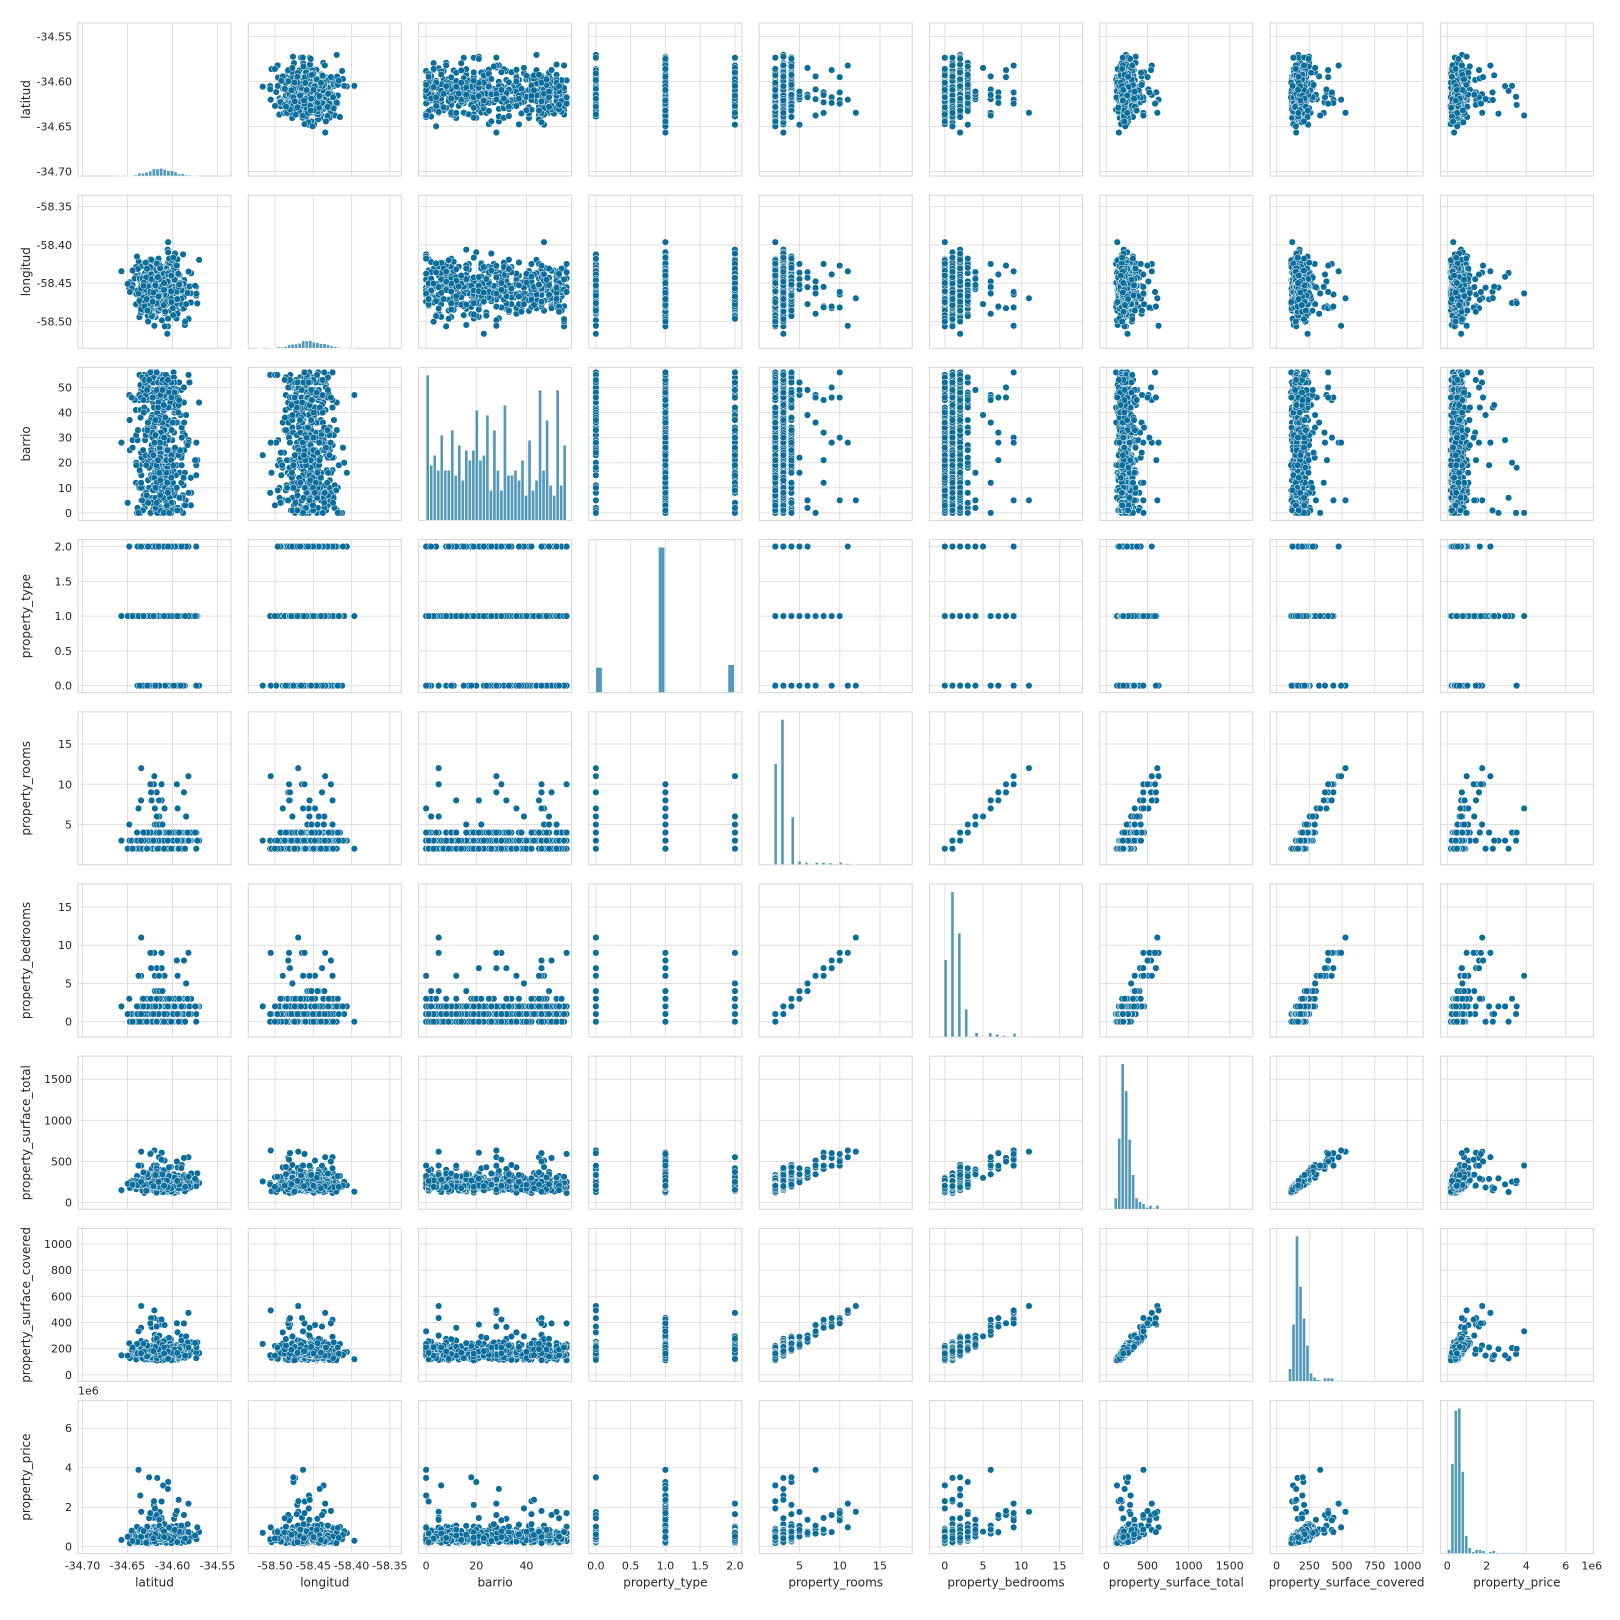 Image resolution: width=1620 pixels, height=1620 pixels. I want to click on panel-latitud-vs-latitud, so click(154, 99).